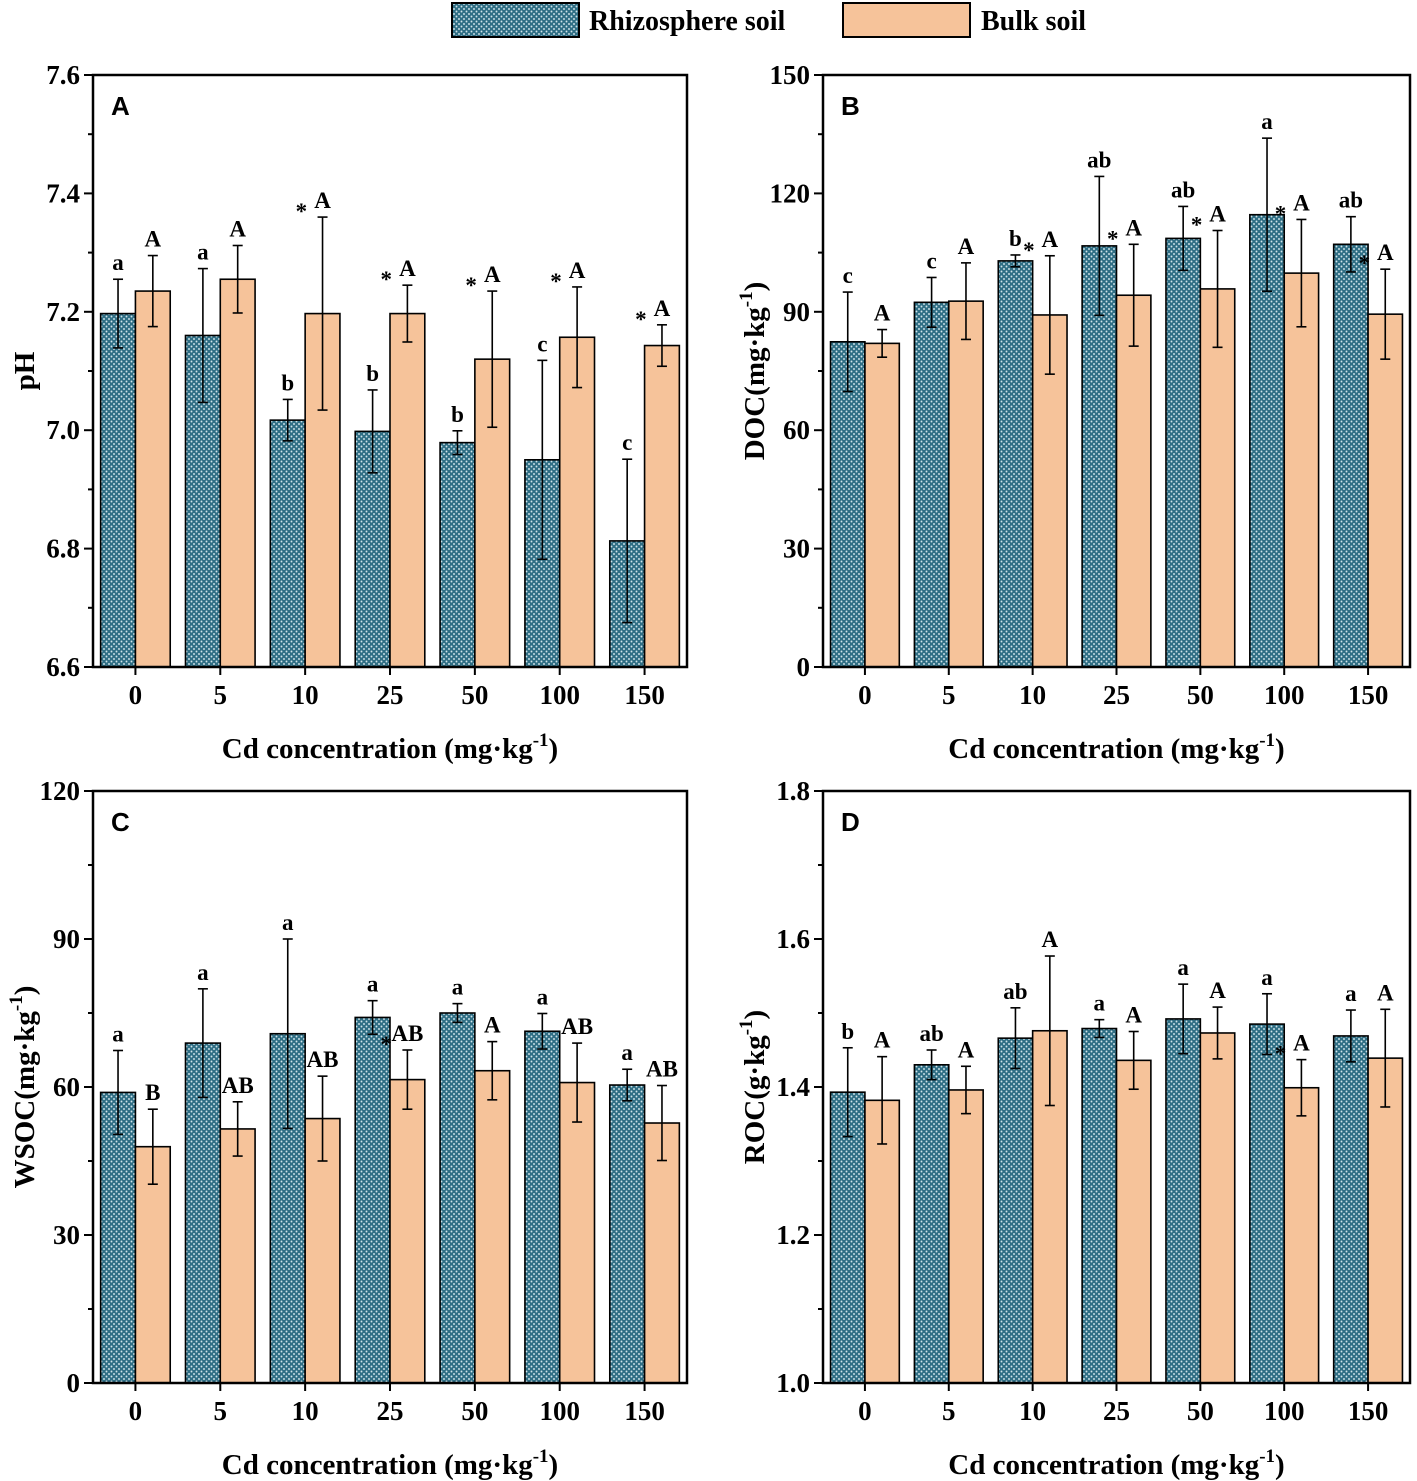  I want to click on legend-label-rhizosphere: Rhizosphere soil, so click(687, 21).